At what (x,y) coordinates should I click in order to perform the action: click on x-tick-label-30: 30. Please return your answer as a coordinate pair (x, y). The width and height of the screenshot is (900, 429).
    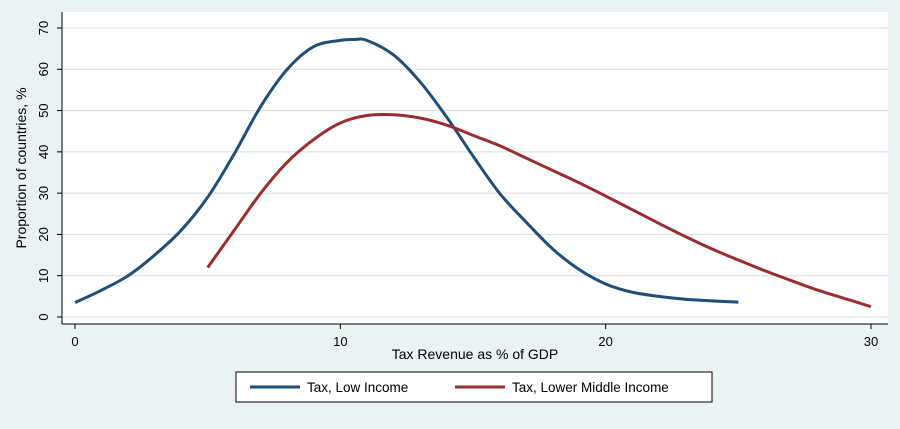
    Looking at the image, I should click on (871, 341).